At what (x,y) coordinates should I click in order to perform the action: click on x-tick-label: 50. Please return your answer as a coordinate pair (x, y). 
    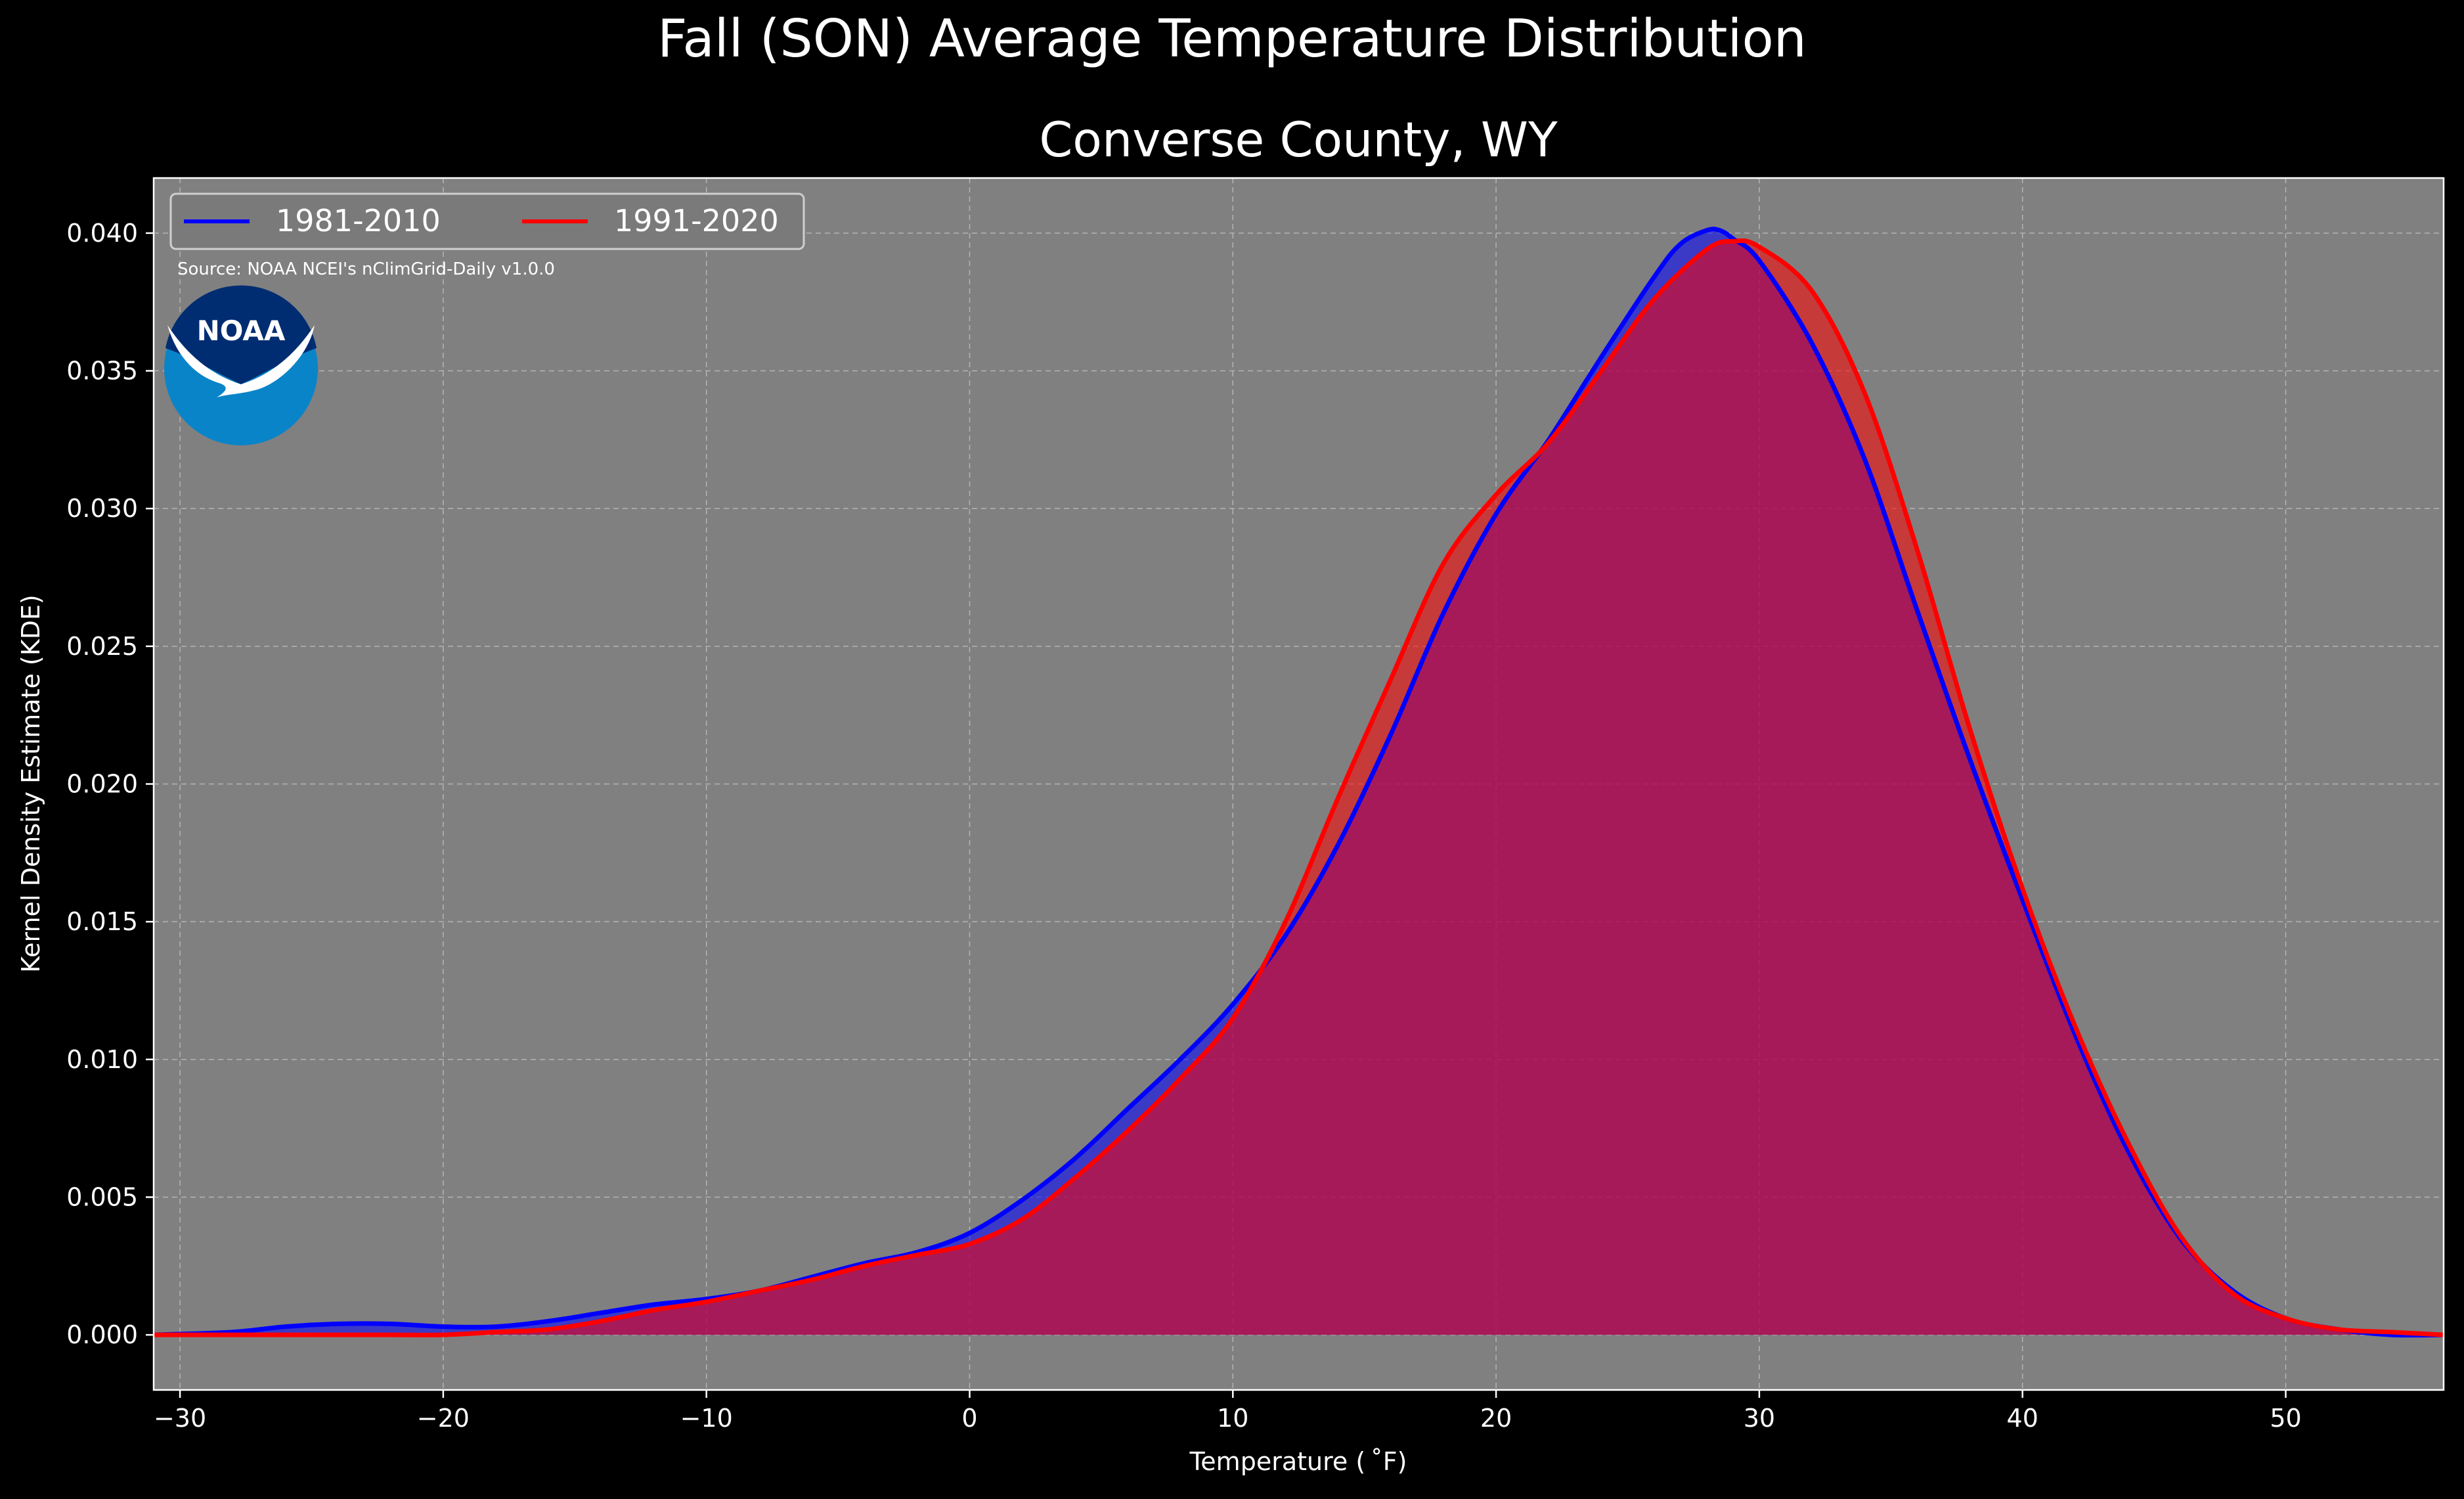
    Looking at the image, I should click on (2285, 1418).